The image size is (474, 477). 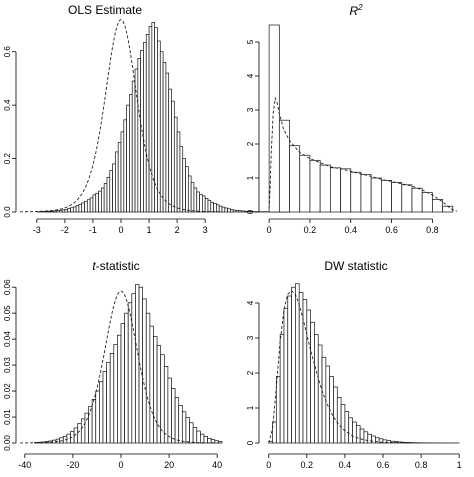 What do you see at coordinates (7, 105) in the screenshot?
I see `y-tick-label: 0.4` at bounding box center [7, 105].